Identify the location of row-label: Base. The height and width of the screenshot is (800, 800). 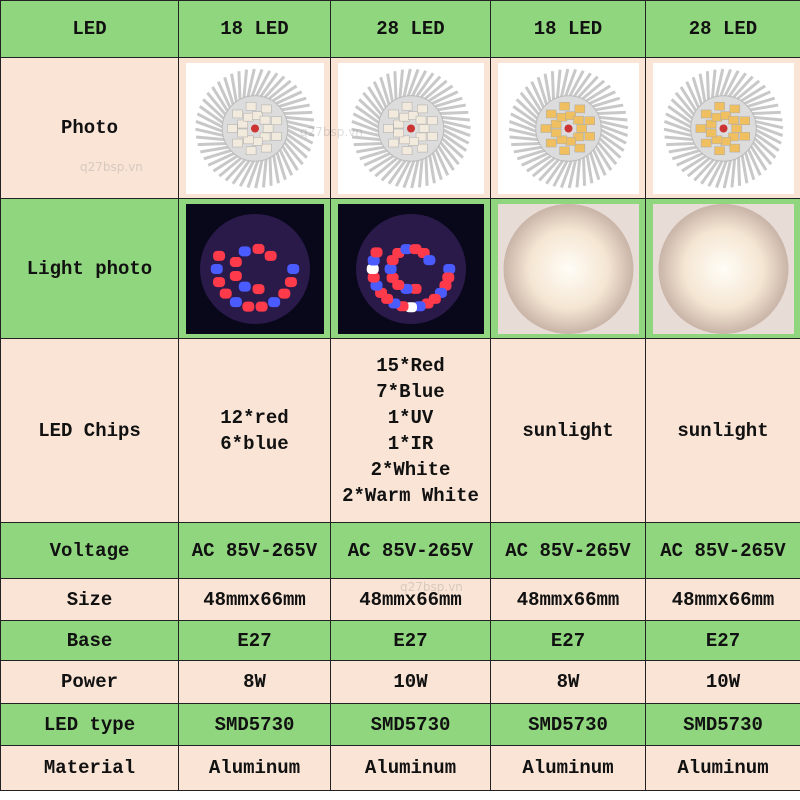
(89, 640).